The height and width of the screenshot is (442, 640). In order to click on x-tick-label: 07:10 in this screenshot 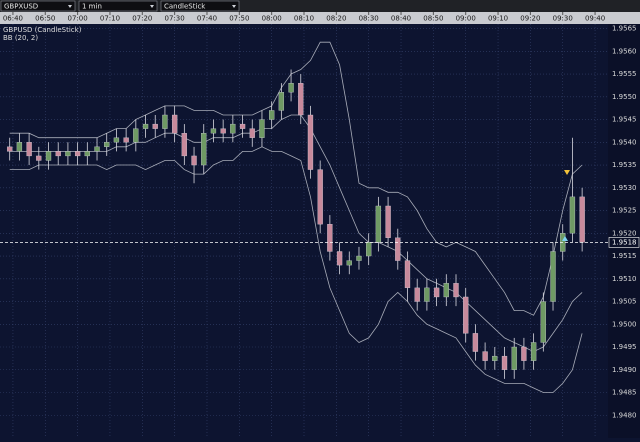, I will do `click(110, 19)`.